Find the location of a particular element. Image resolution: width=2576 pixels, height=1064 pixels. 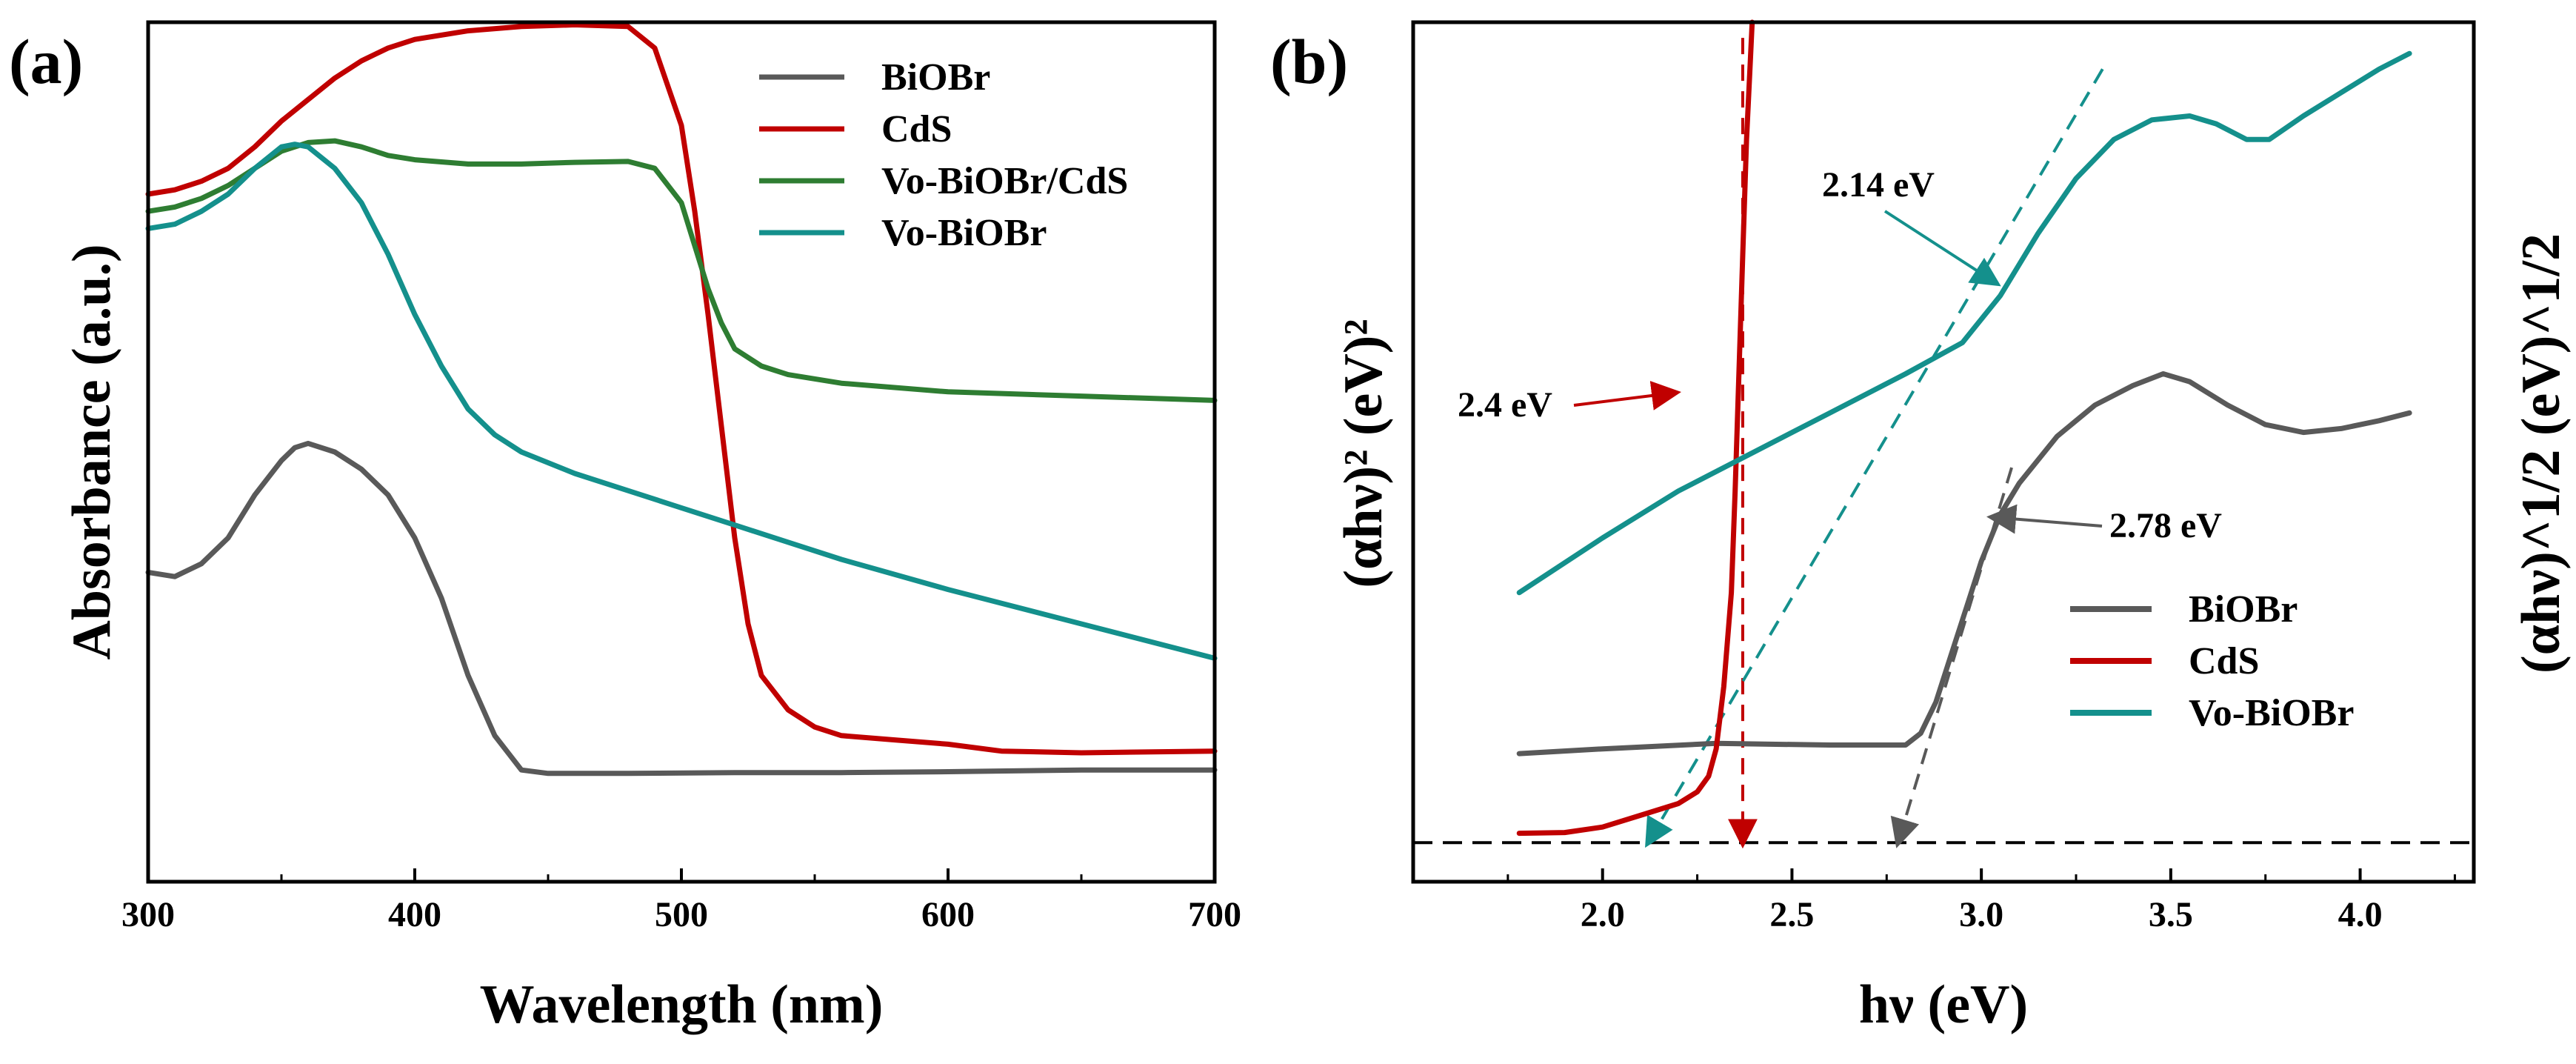

a-xtick-label: 600 is located at coordinates (948, 915).